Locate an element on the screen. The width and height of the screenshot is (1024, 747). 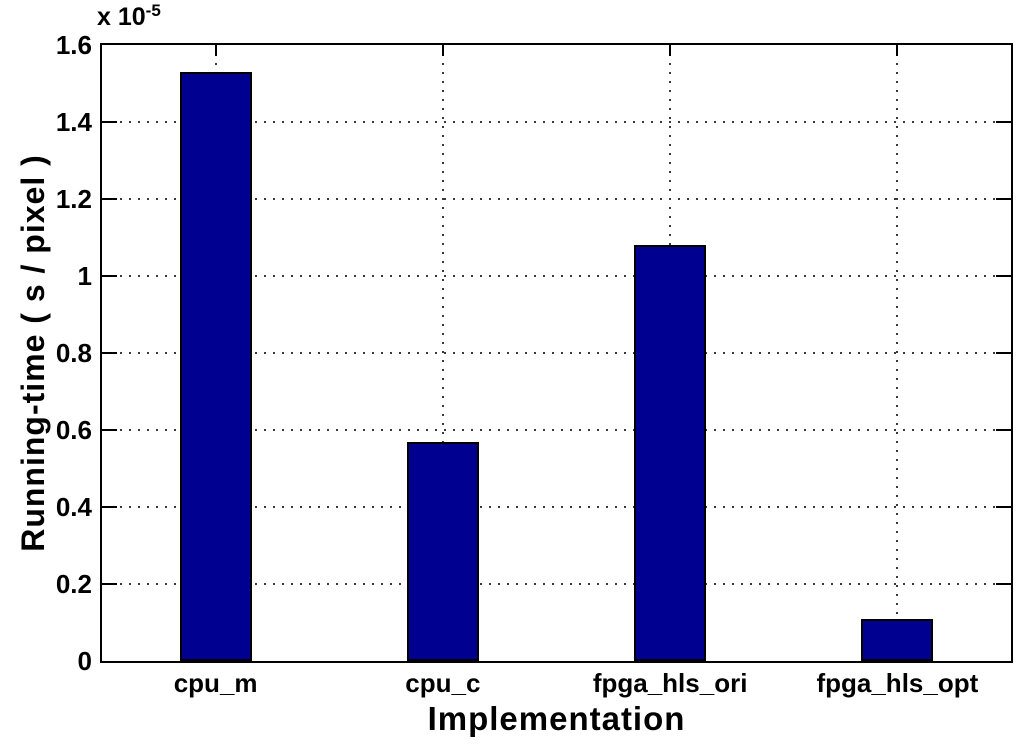
y-tick-label: 0.2 is located at coordinates (73, 584).